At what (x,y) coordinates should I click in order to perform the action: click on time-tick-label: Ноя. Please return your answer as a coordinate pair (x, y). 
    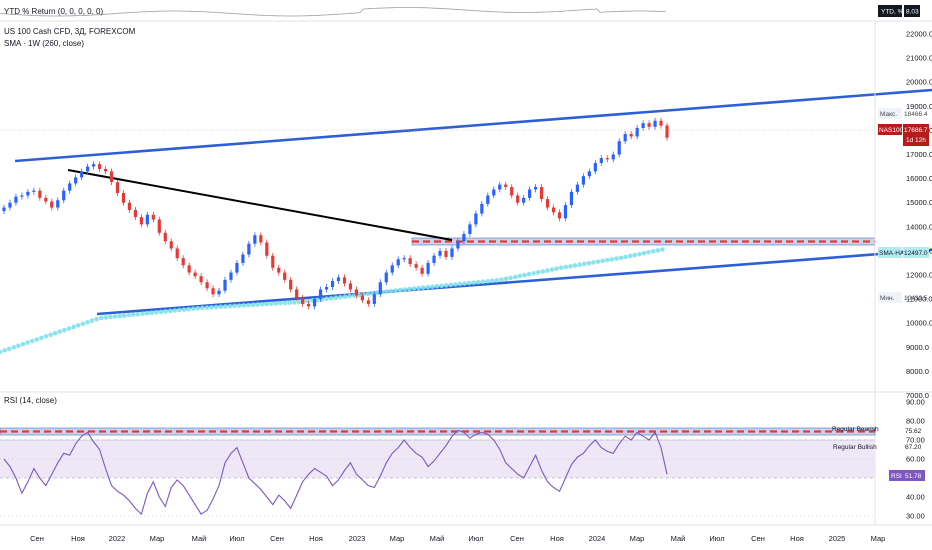
    Looking at the image, I should click on (316, 538).